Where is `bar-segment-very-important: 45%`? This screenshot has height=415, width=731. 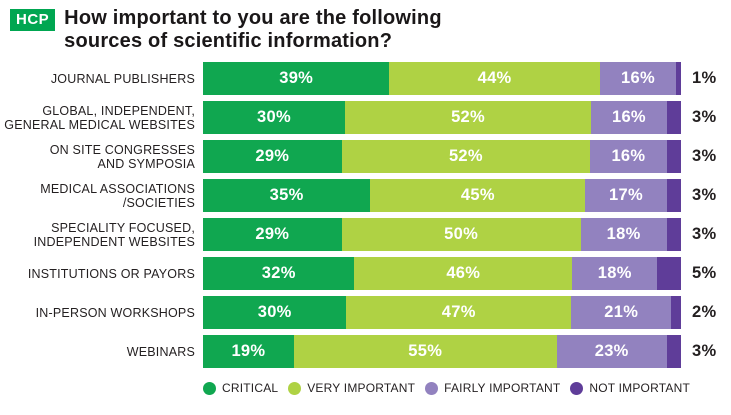 bar-segment-very-important: 45% is located at coordinates (478, 195).